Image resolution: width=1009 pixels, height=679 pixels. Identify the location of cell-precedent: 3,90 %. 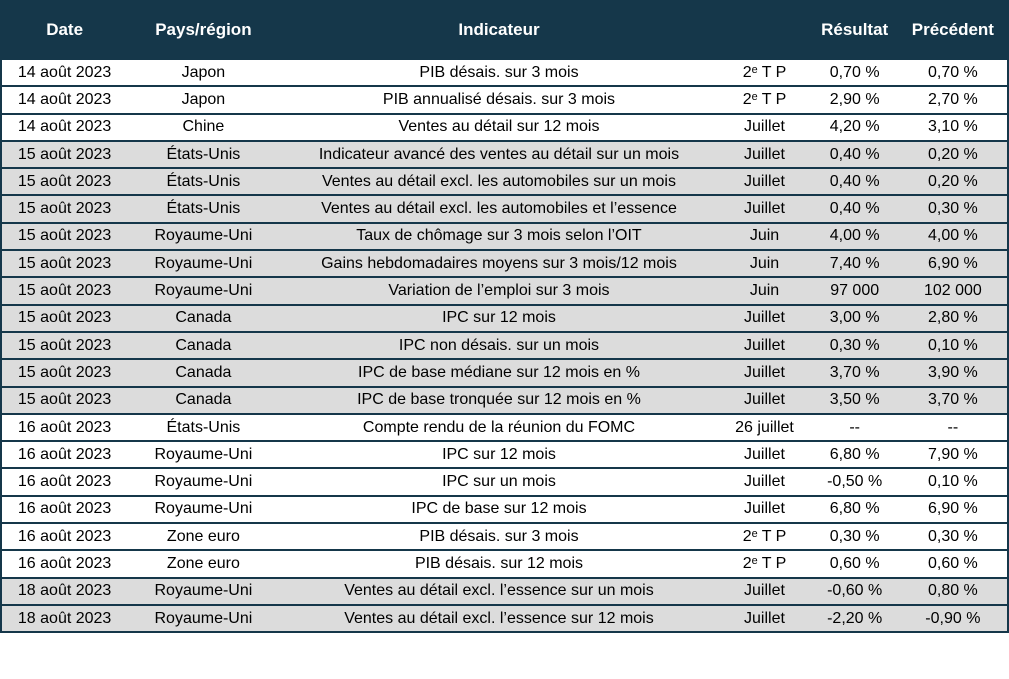
(953, 372).